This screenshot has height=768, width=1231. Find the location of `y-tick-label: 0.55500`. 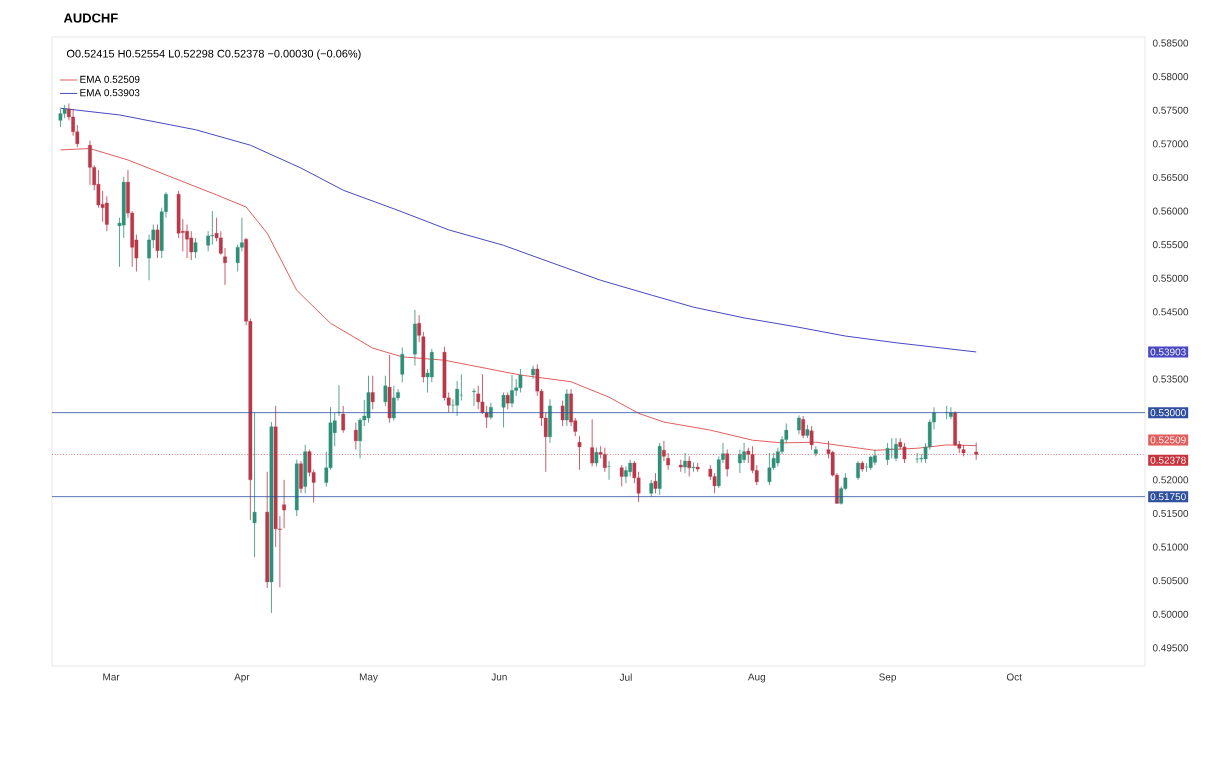

y-tick-label: 0.55500 is located at coordinates (1170, 245).